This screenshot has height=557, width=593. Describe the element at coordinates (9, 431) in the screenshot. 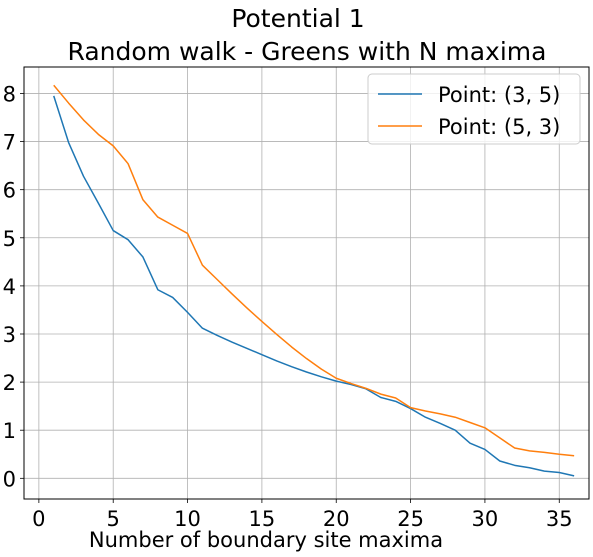

I see `y-tick-label: 1` at that location.